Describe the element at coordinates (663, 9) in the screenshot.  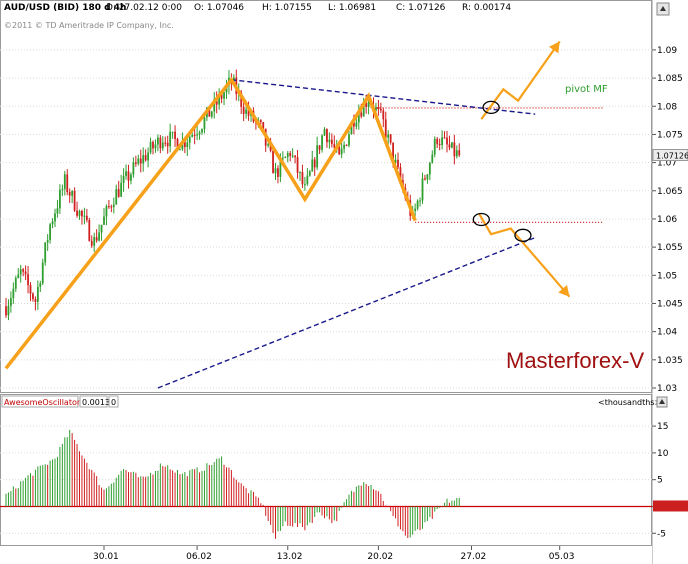
I see `scroll-up-icon` at that location.